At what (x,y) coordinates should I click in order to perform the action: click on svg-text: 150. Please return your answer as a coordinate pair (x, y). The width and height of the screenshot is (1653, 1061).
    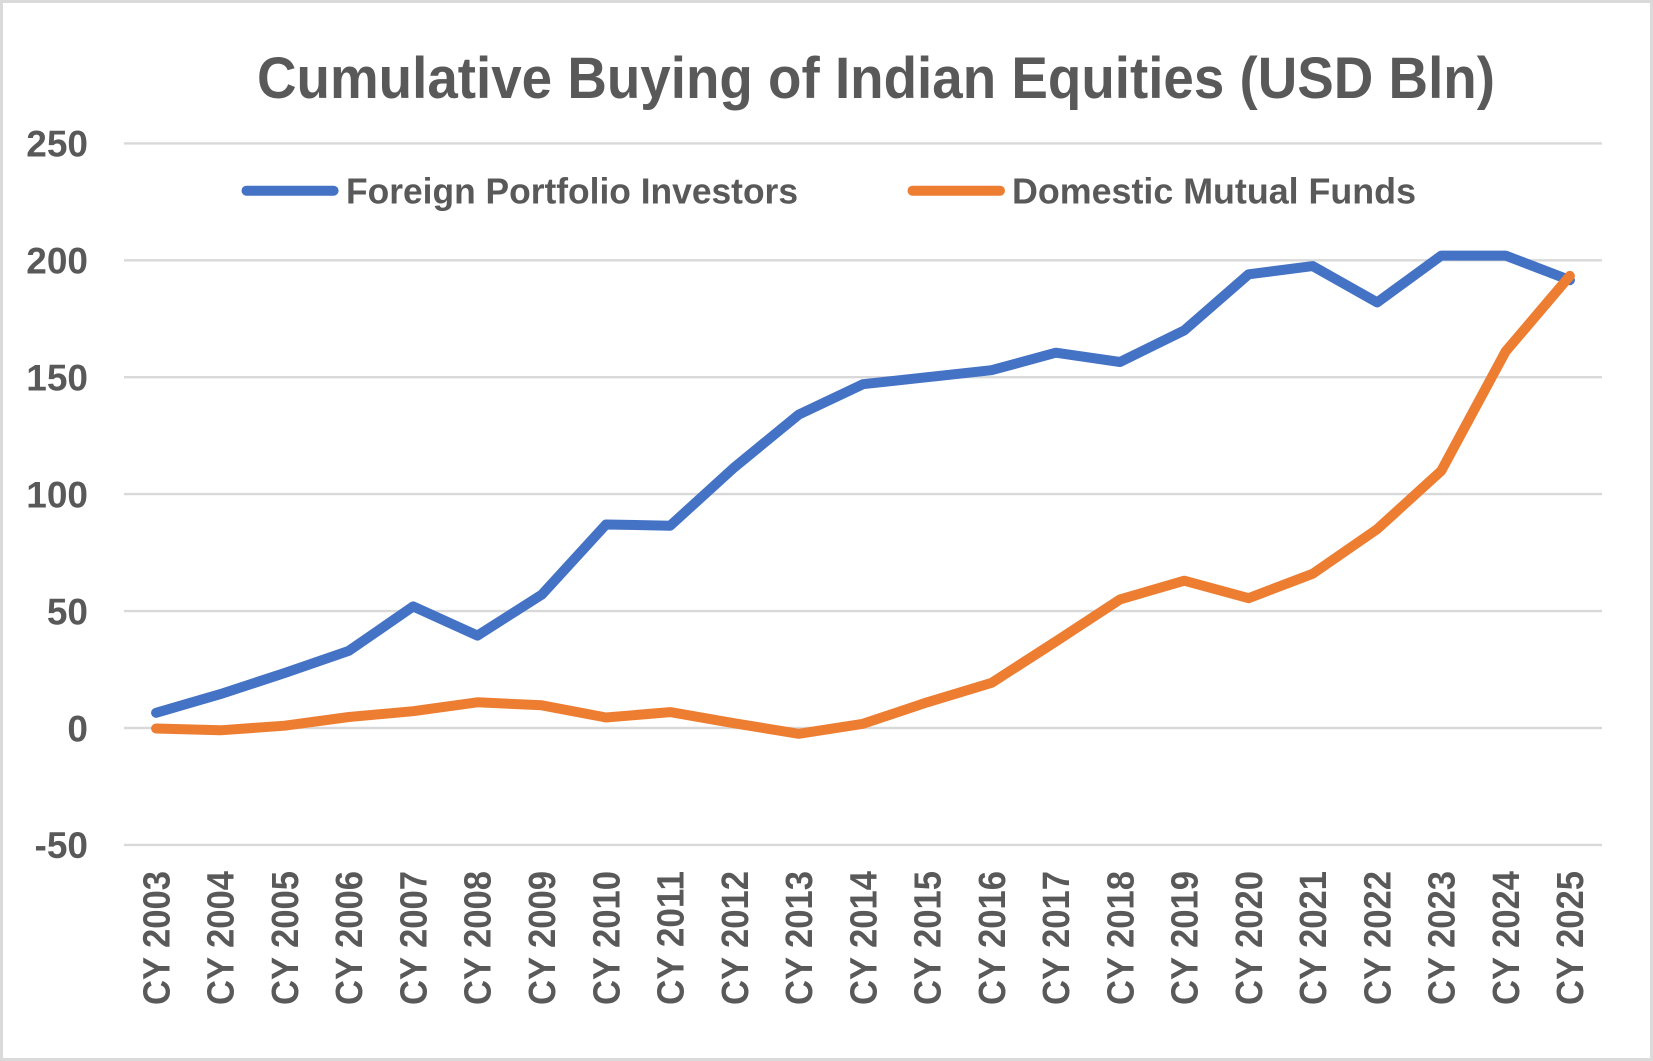
    Looking at the image, I should click on (57, 378).